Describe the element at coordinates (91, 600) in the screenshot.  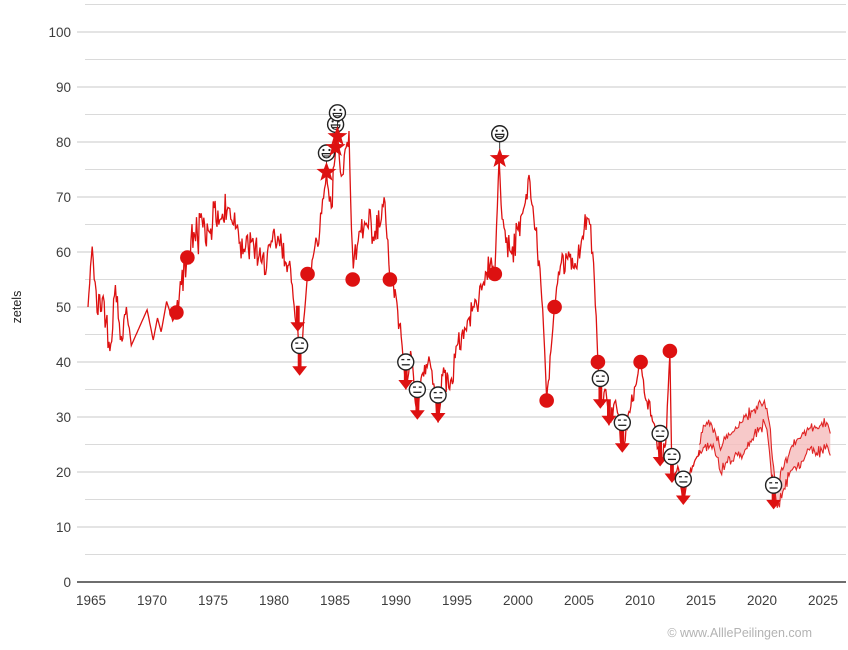
I see `x-tick-label: 1965` at that location.